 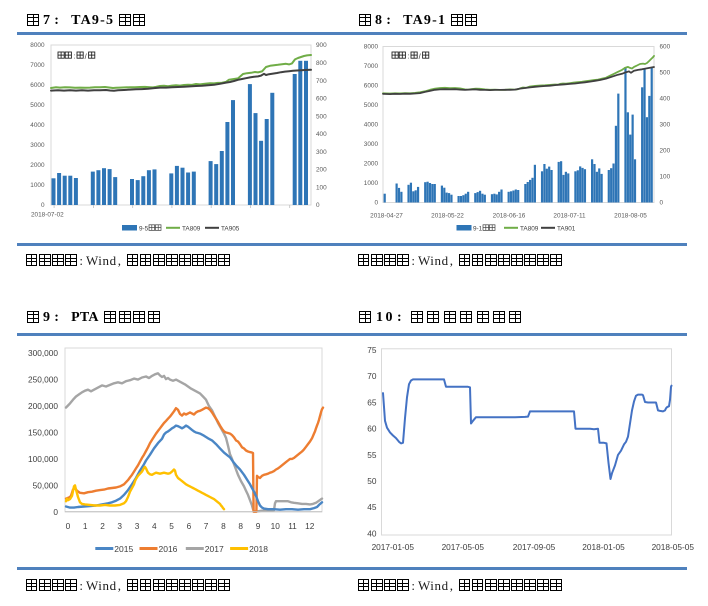 What do you see at coordinates (214, 549) in the screenshot?
I see `svg-text: 2017` at bounding box center [214, 549].